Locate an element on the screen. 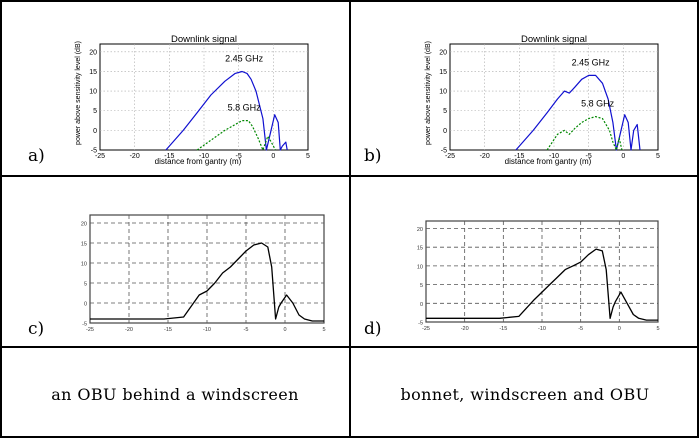  chart-measured-bonnet: -25 -20 -15 -10 -5 0 5 20 15 10 5 0 -5 is located at coordinates (538, 276).